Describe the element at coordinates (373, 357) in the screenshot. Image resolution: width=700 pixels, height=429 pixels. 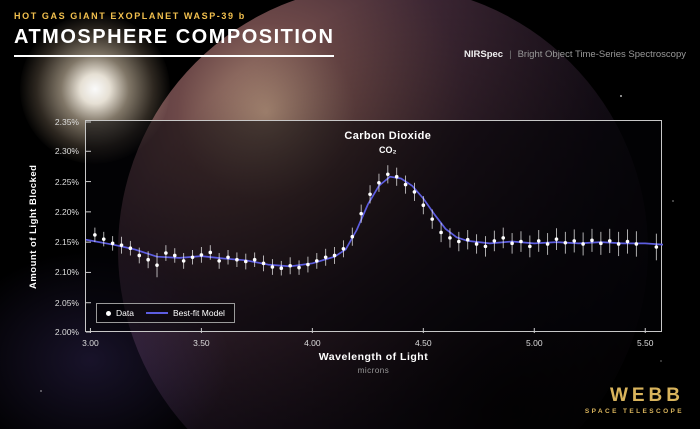
I see `x-axis-label: Wavelength of Light` at that location.